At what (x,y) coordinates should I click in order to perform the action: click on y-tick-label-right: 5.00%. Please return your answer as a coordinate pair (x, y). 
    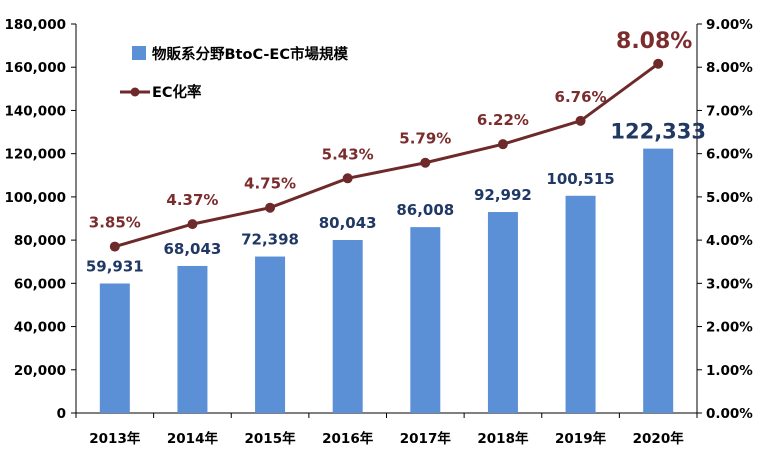
    Looking at the image, I should click on (729, 198).